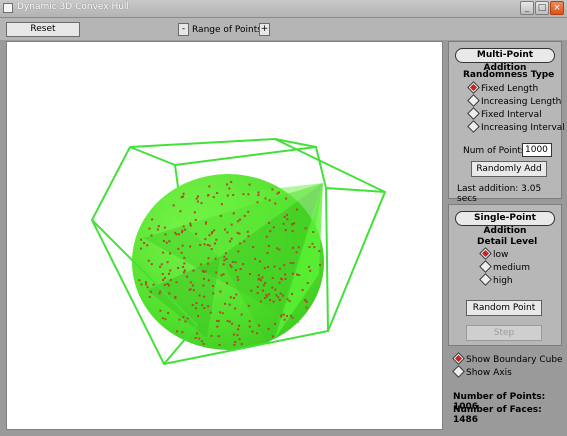  I want to click on radio-detail-medium: medium, so click(504, 267).